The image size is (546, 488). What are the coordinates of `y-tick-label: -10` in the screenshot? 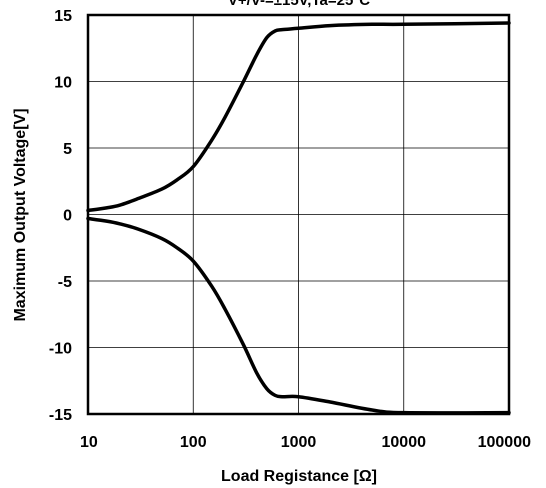 It's located at (60, 349).